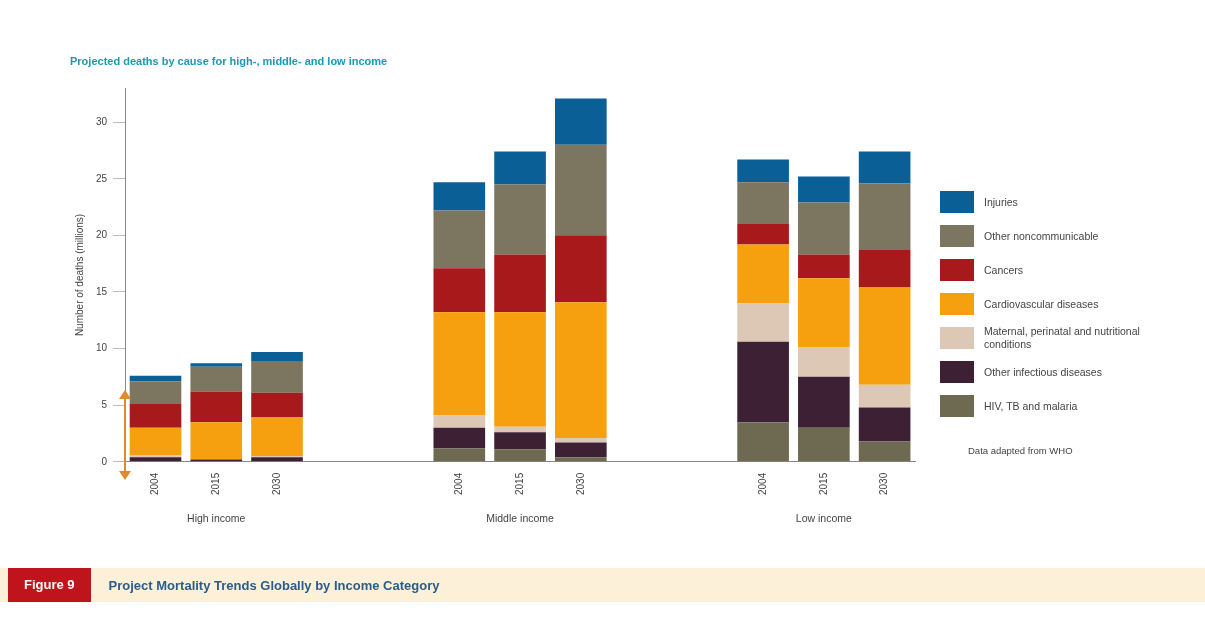 Image resolution: width=1205 pixels, height=622 pixels. Describe the element at coordinates (823, 517) in the screenshot. I see `text: Low income` at that location.